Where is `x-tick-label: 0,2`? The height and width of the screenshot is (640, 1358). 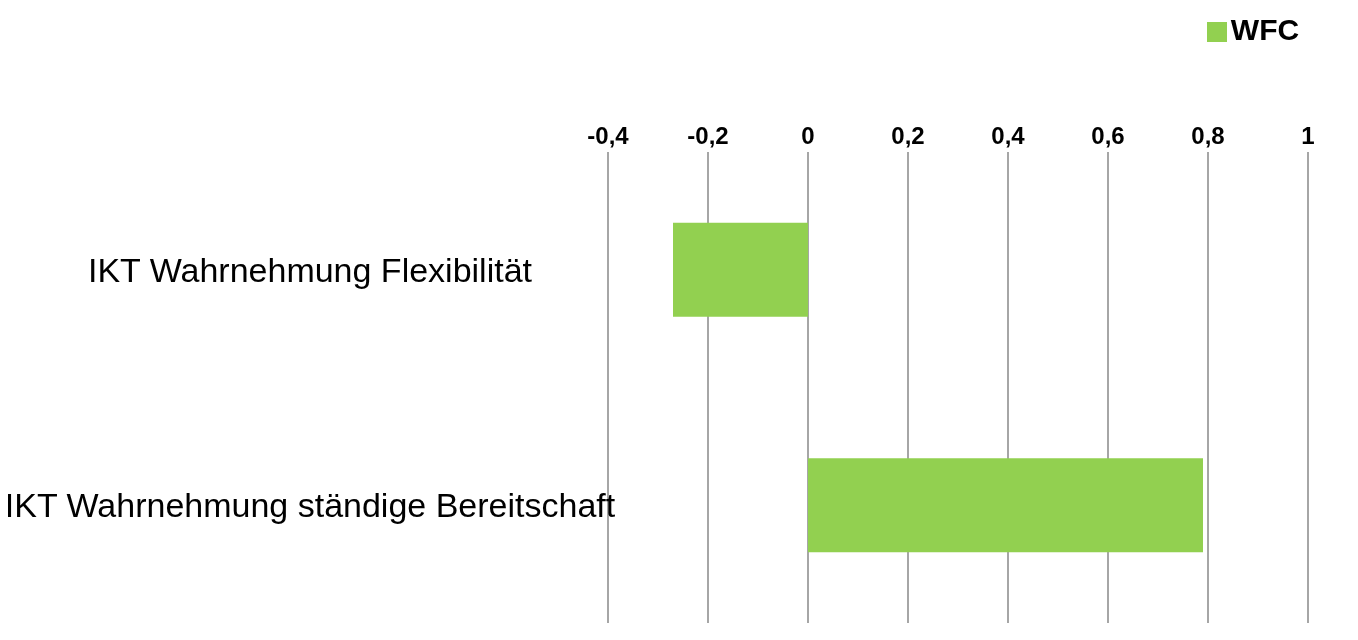 x-tick-label: 0,2 is located at coordinates (908, 135).